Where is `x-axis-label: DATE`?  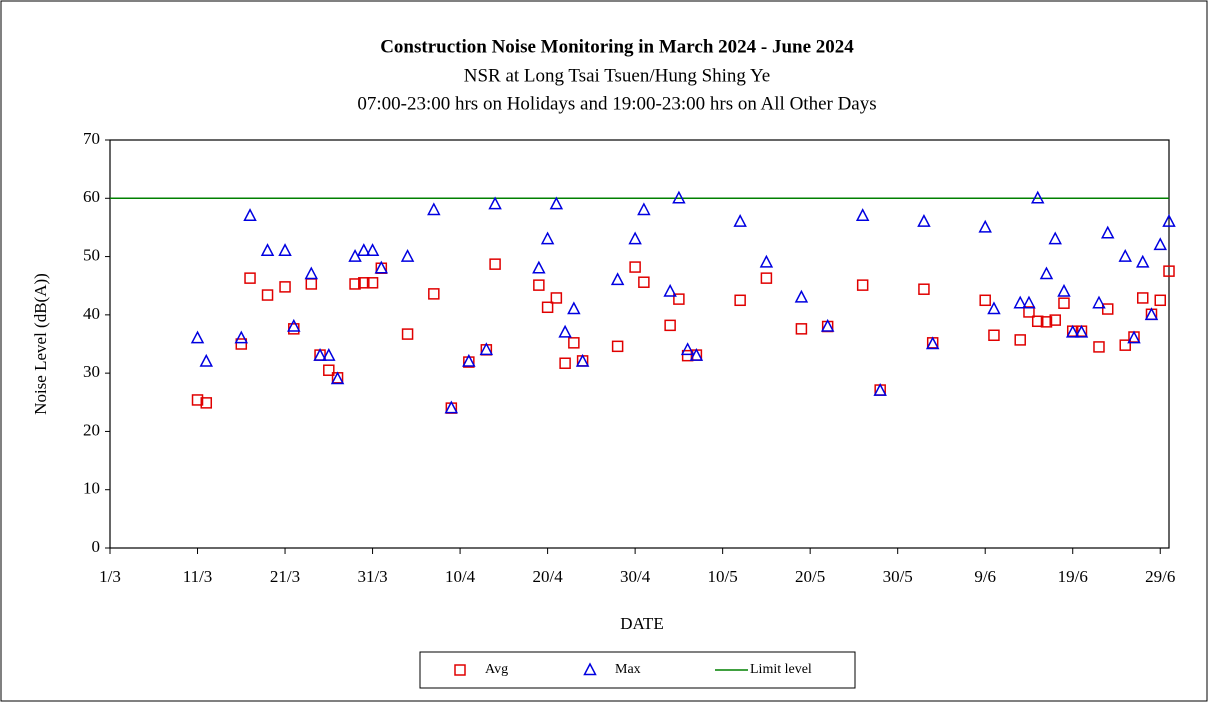 x-axis-label: DATE is located at coordinates (641, 623).